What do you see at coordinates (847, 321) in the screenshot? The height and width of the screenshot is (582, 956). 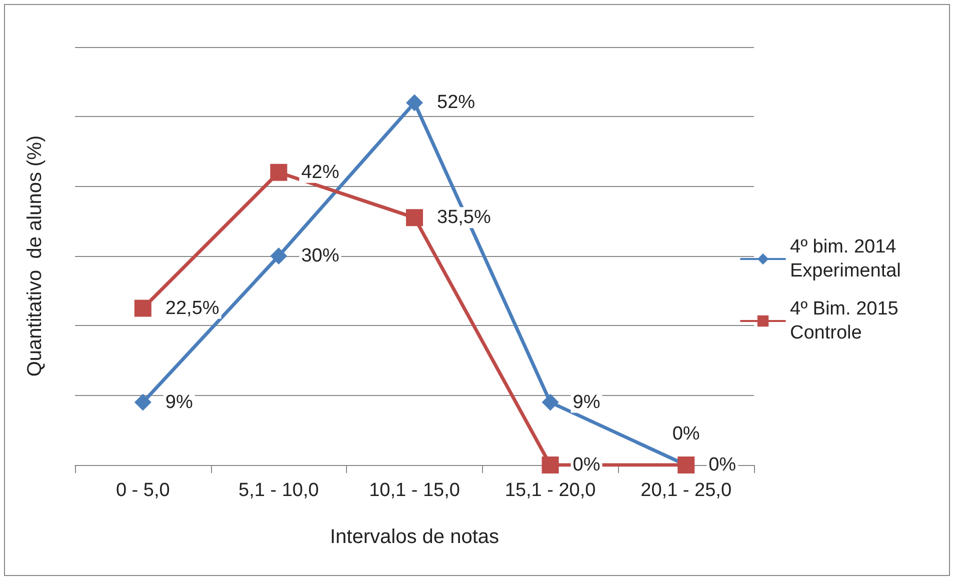 I see `legend-label: 4º Bim. 2015 Controle` at bounding box center [847, 321].